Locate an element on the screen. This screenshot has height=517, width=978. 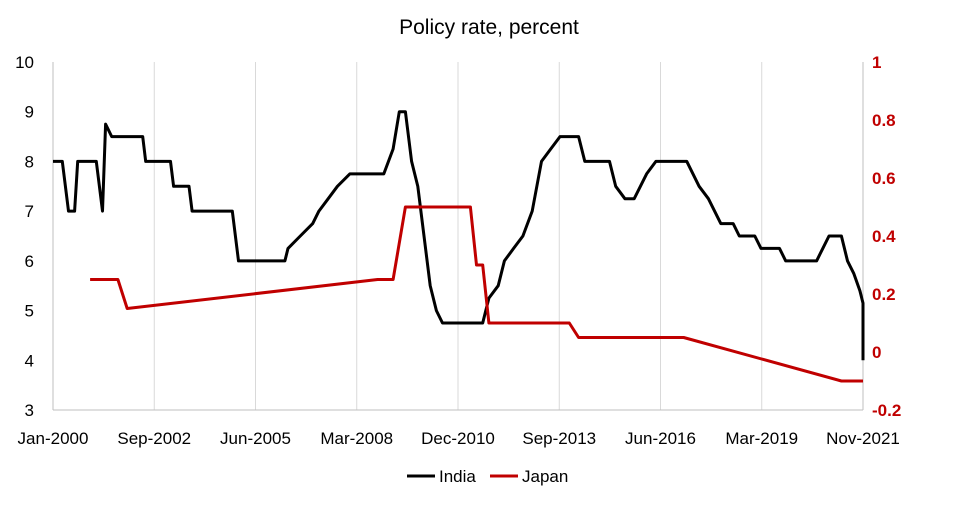
y-right-tick-label: 0.6 is located at coordinates (884, 178).